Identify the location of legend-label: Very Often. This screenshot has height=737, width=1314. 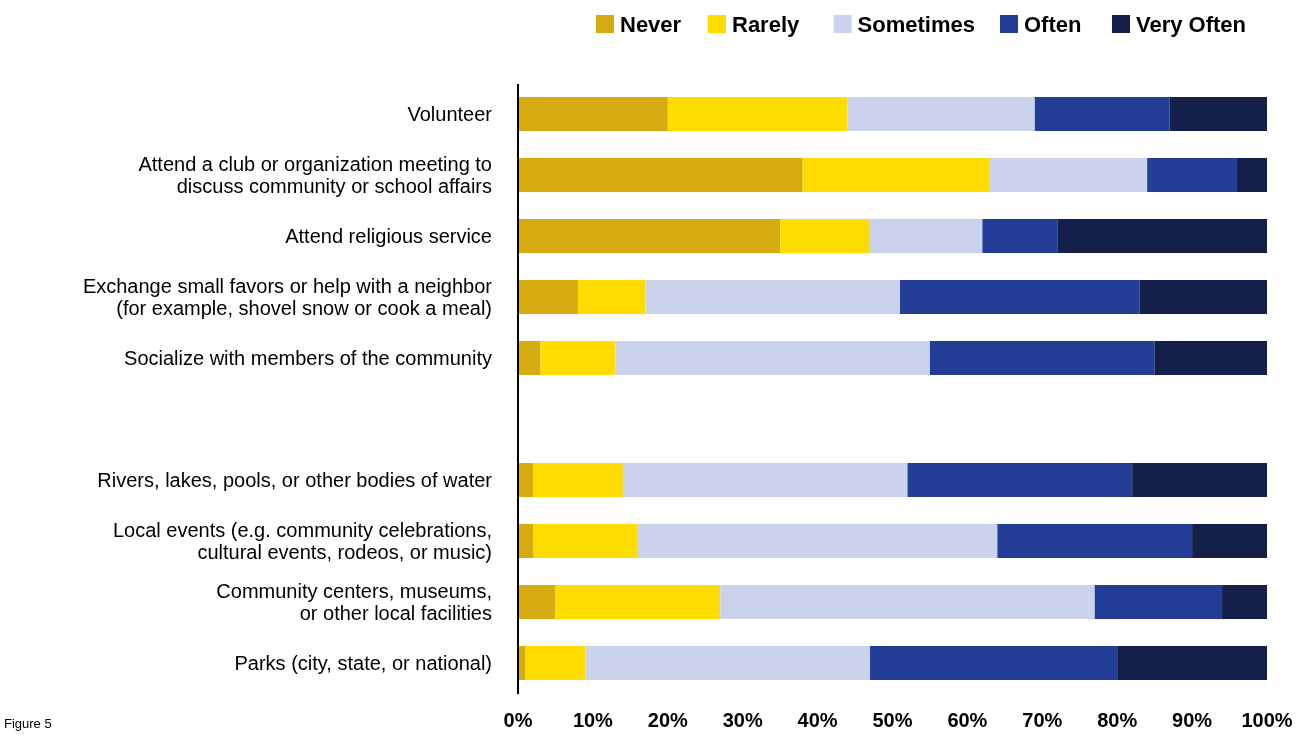
(1191, 24).